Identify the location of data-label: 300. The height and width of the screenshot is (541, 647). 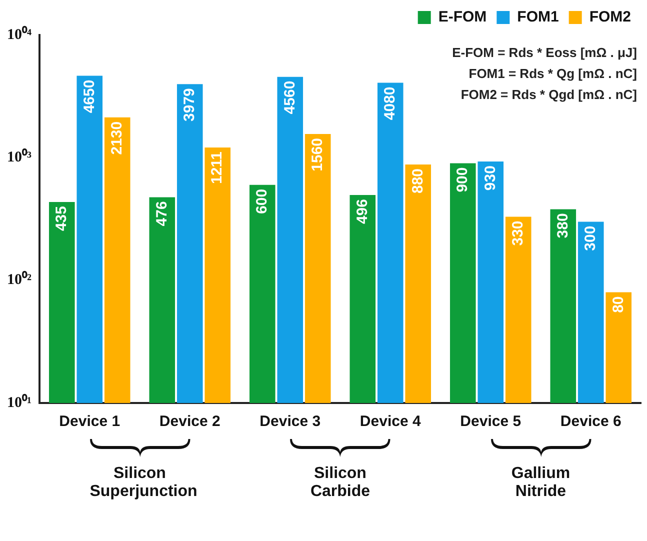
(591, 238).